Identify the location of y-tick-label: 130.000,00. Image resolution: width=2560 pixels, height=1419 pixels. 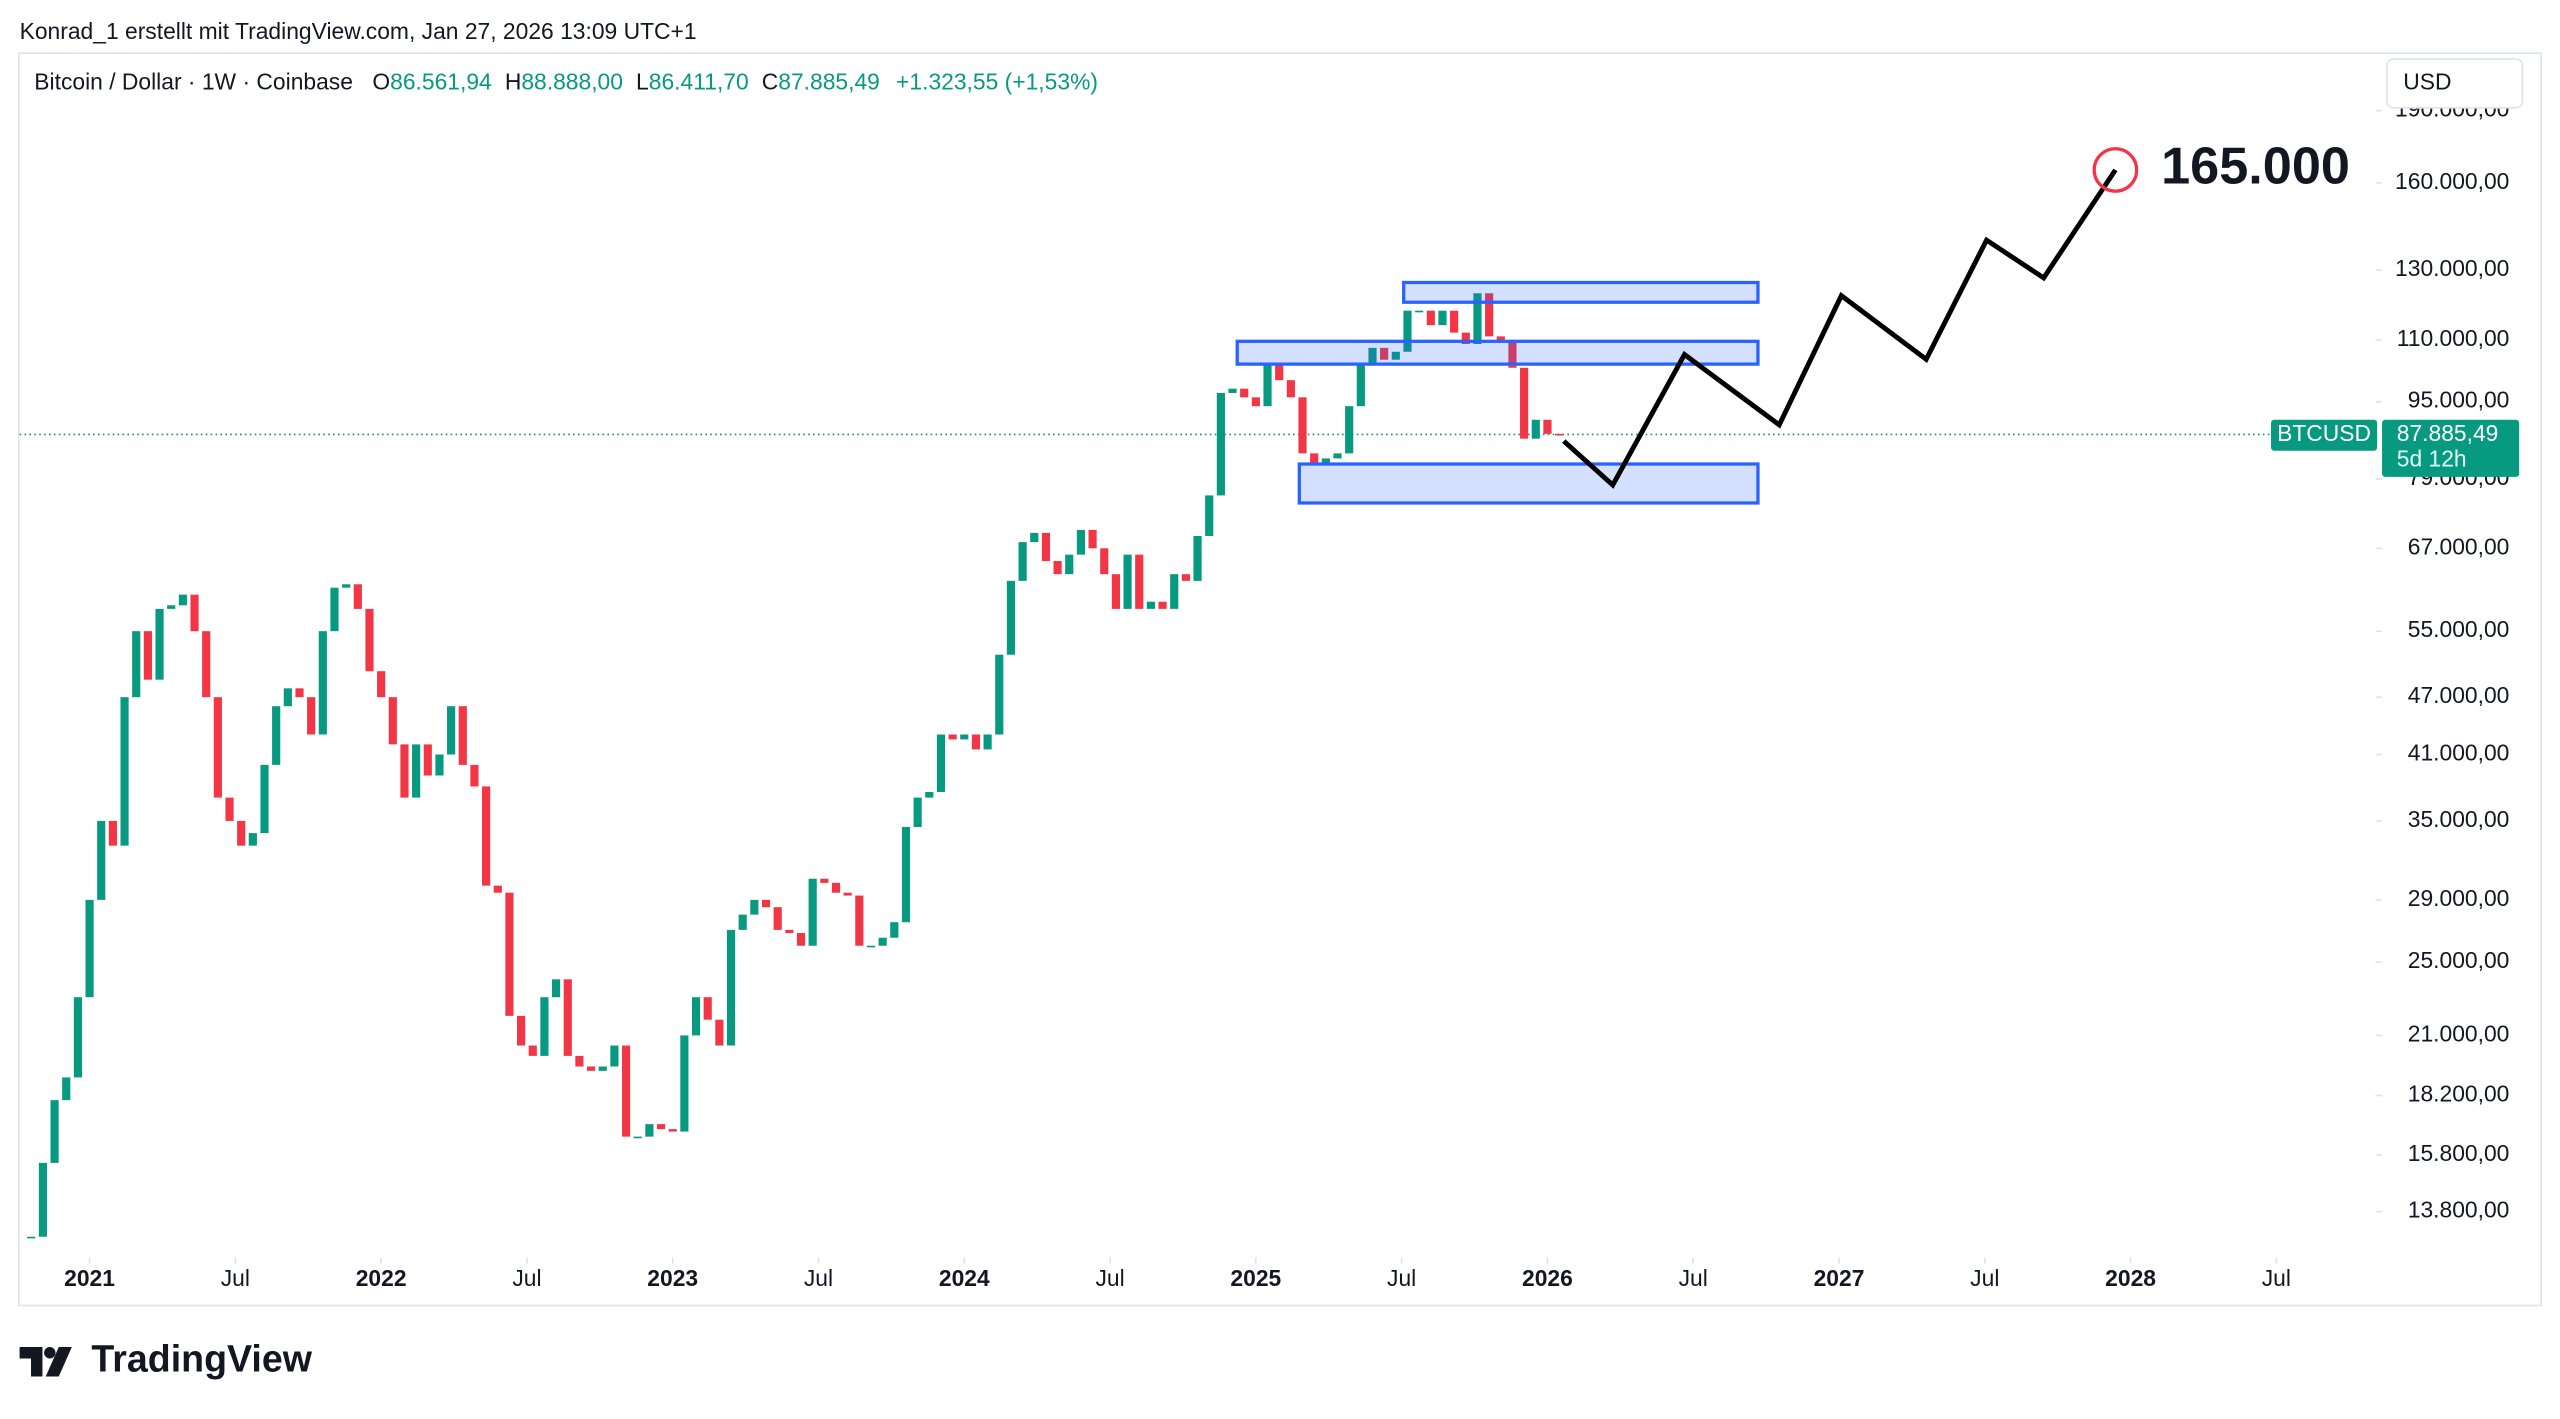
(2452, 268).